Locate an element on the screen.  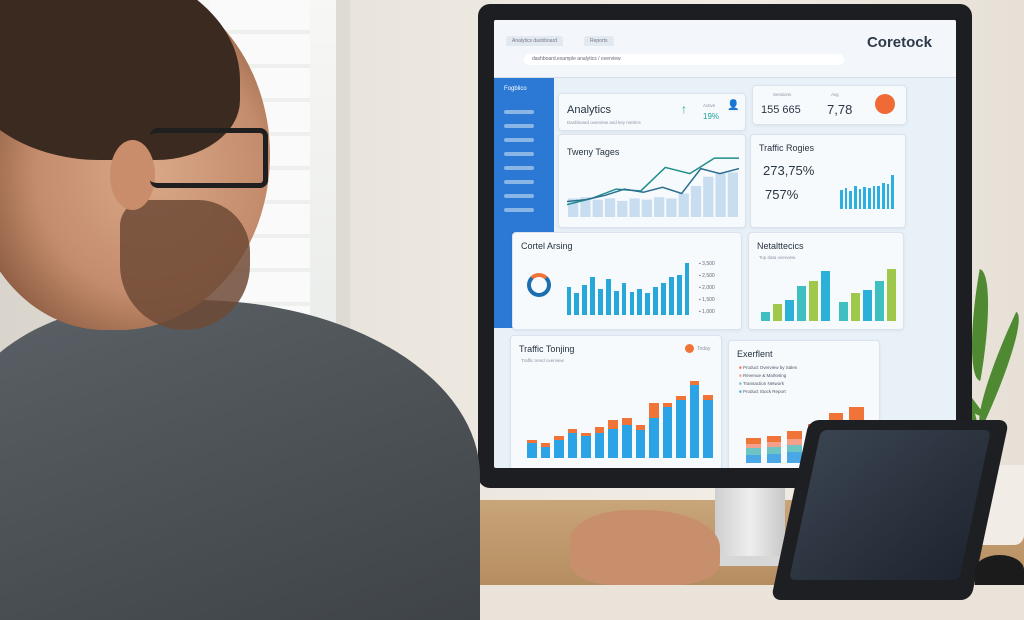
stat-value: 7,78 is located at coordinates (840, 109).